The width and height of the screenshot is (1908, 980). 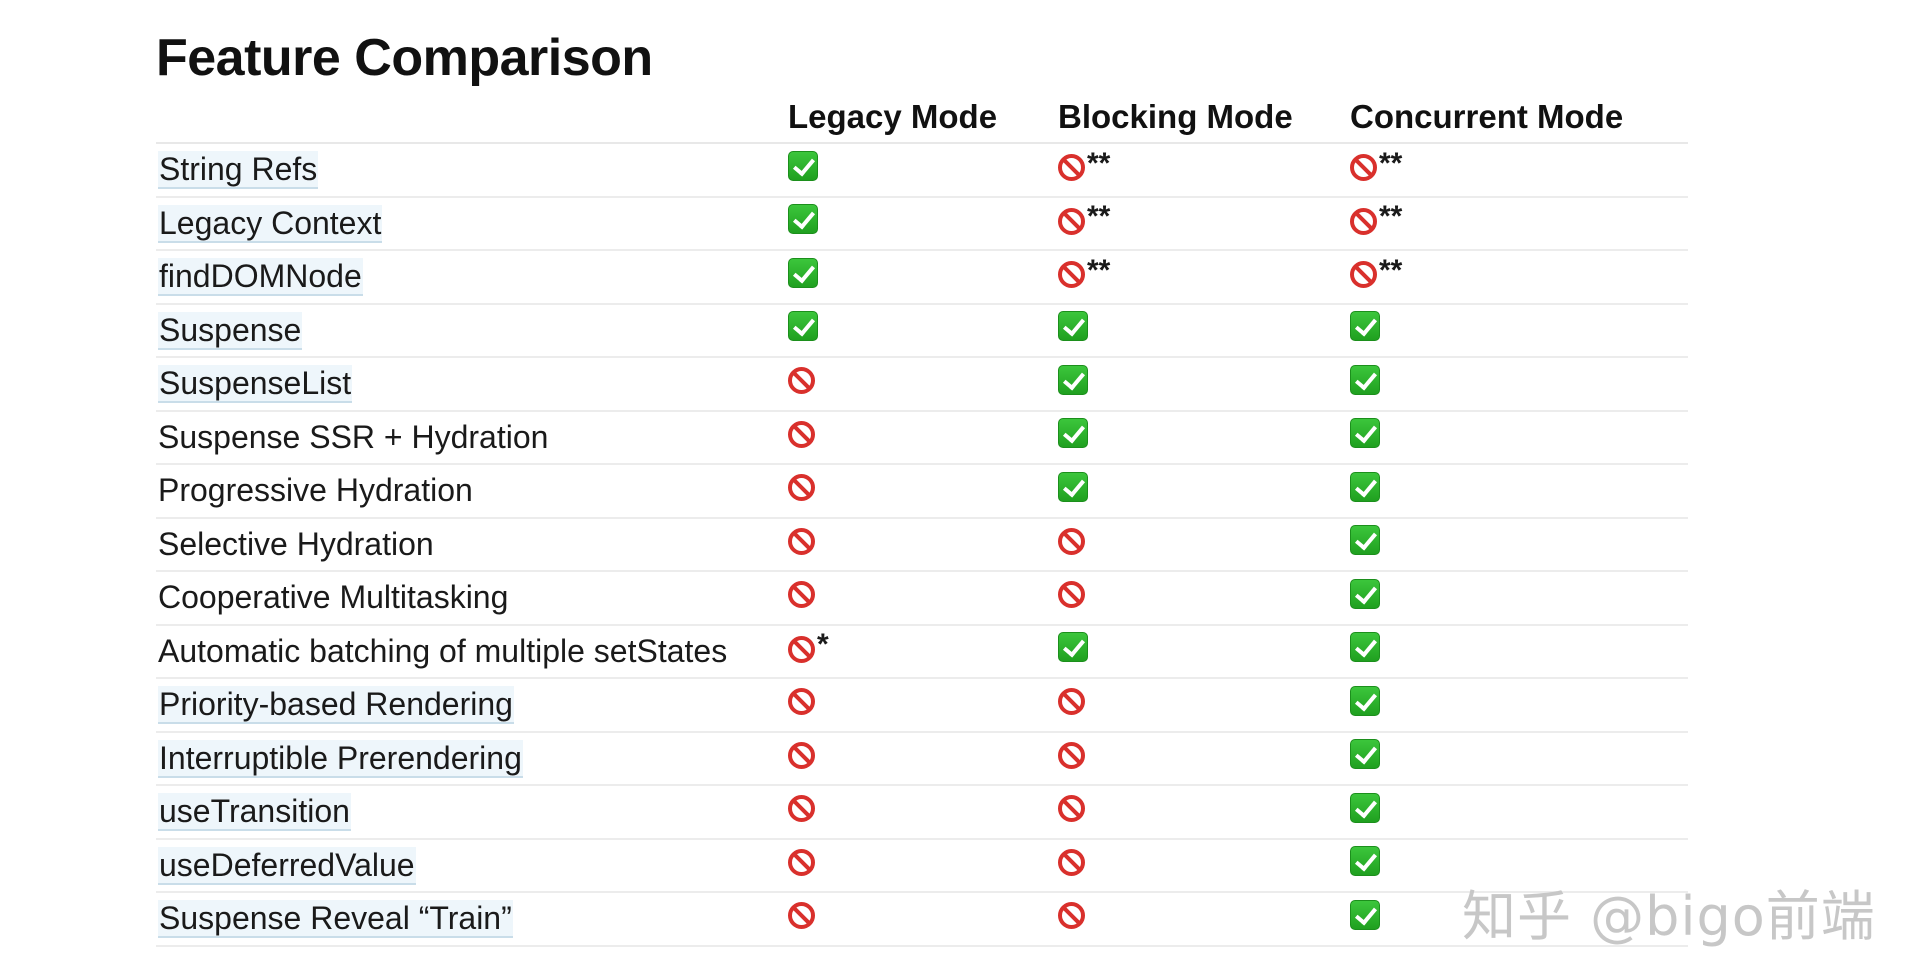 I want to click on table-row: useDeferredValue, so click(x=922, y=865).